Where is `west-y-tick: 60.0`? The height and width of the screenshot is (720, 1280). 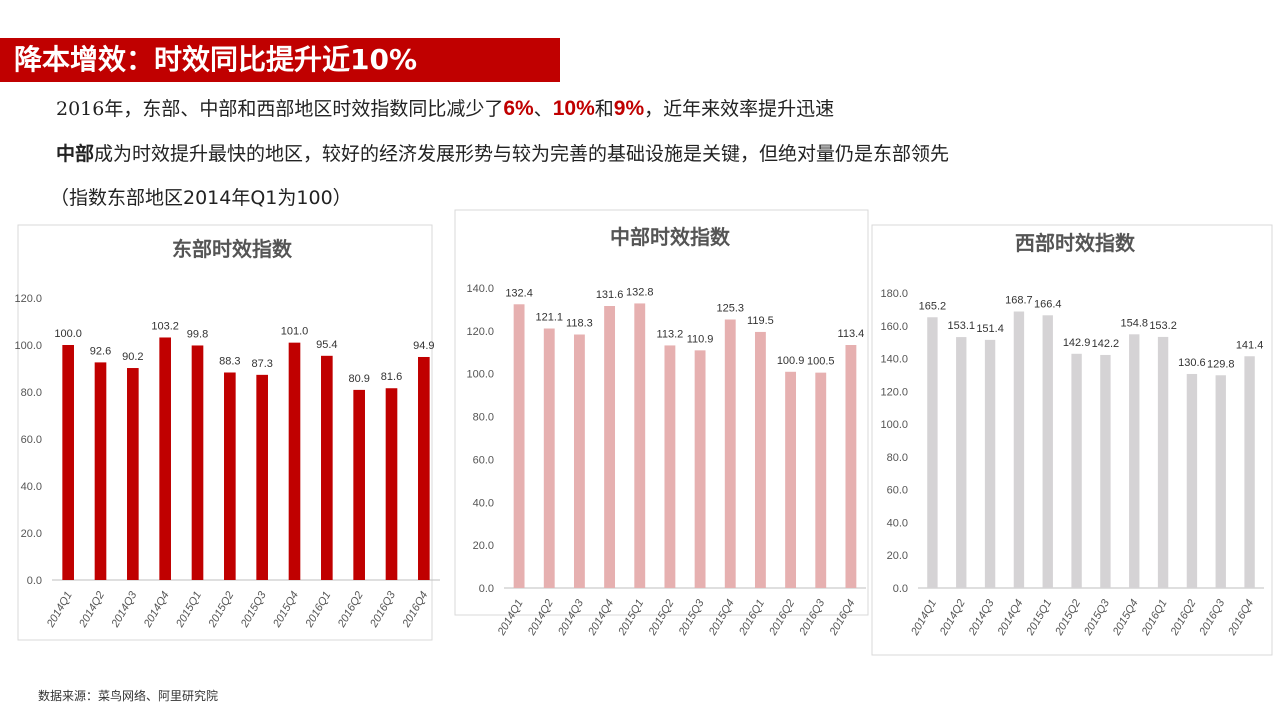
west-y-tick: 60.0 is located at coordinates (897, 491).